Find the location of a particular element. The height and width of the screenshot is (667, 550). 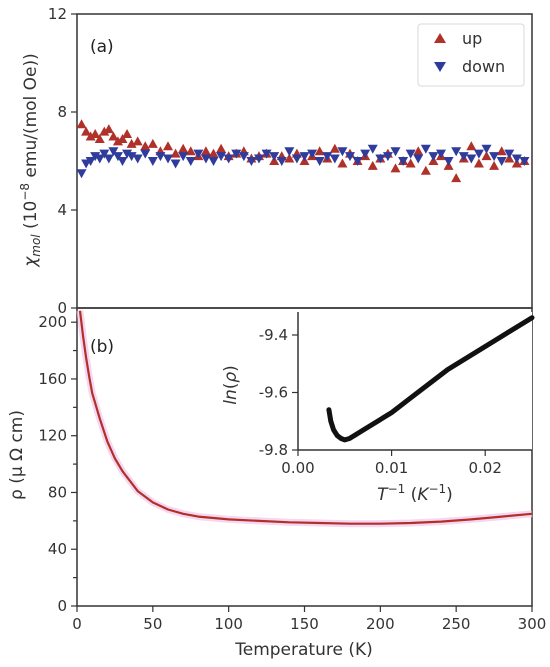

panel-a-y-ticks: 0 4 8 12 is located at coordinates (62, 161).